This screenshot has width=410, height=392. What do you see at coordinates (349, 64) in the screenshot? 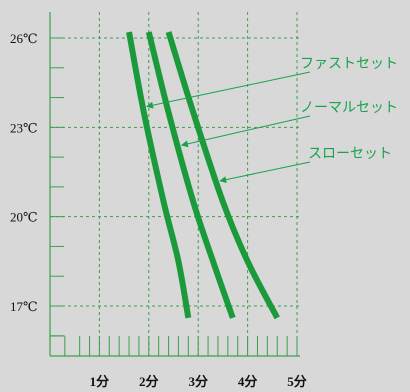
I see `annotation-label-0: ファストセット` at bounding box center [349, 64].